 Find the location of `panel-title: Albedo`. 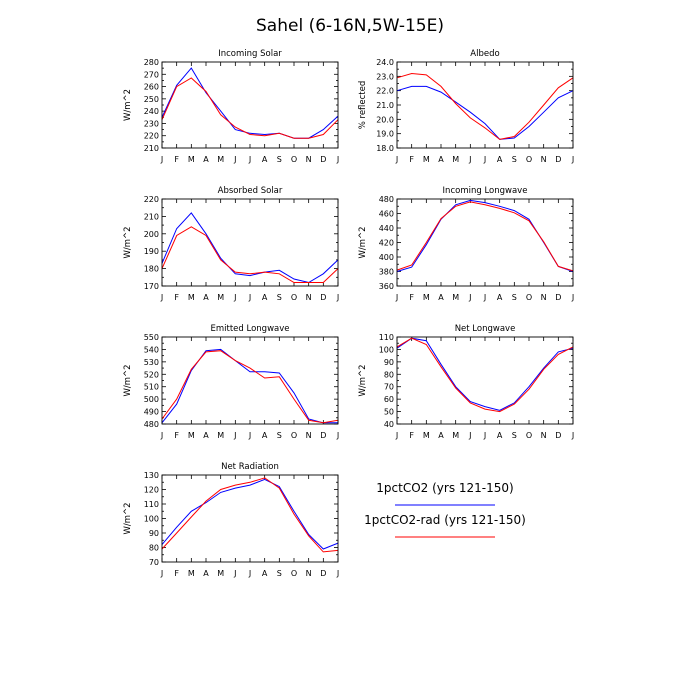

panel-title: Albedo is located at coordinates (484, 54).